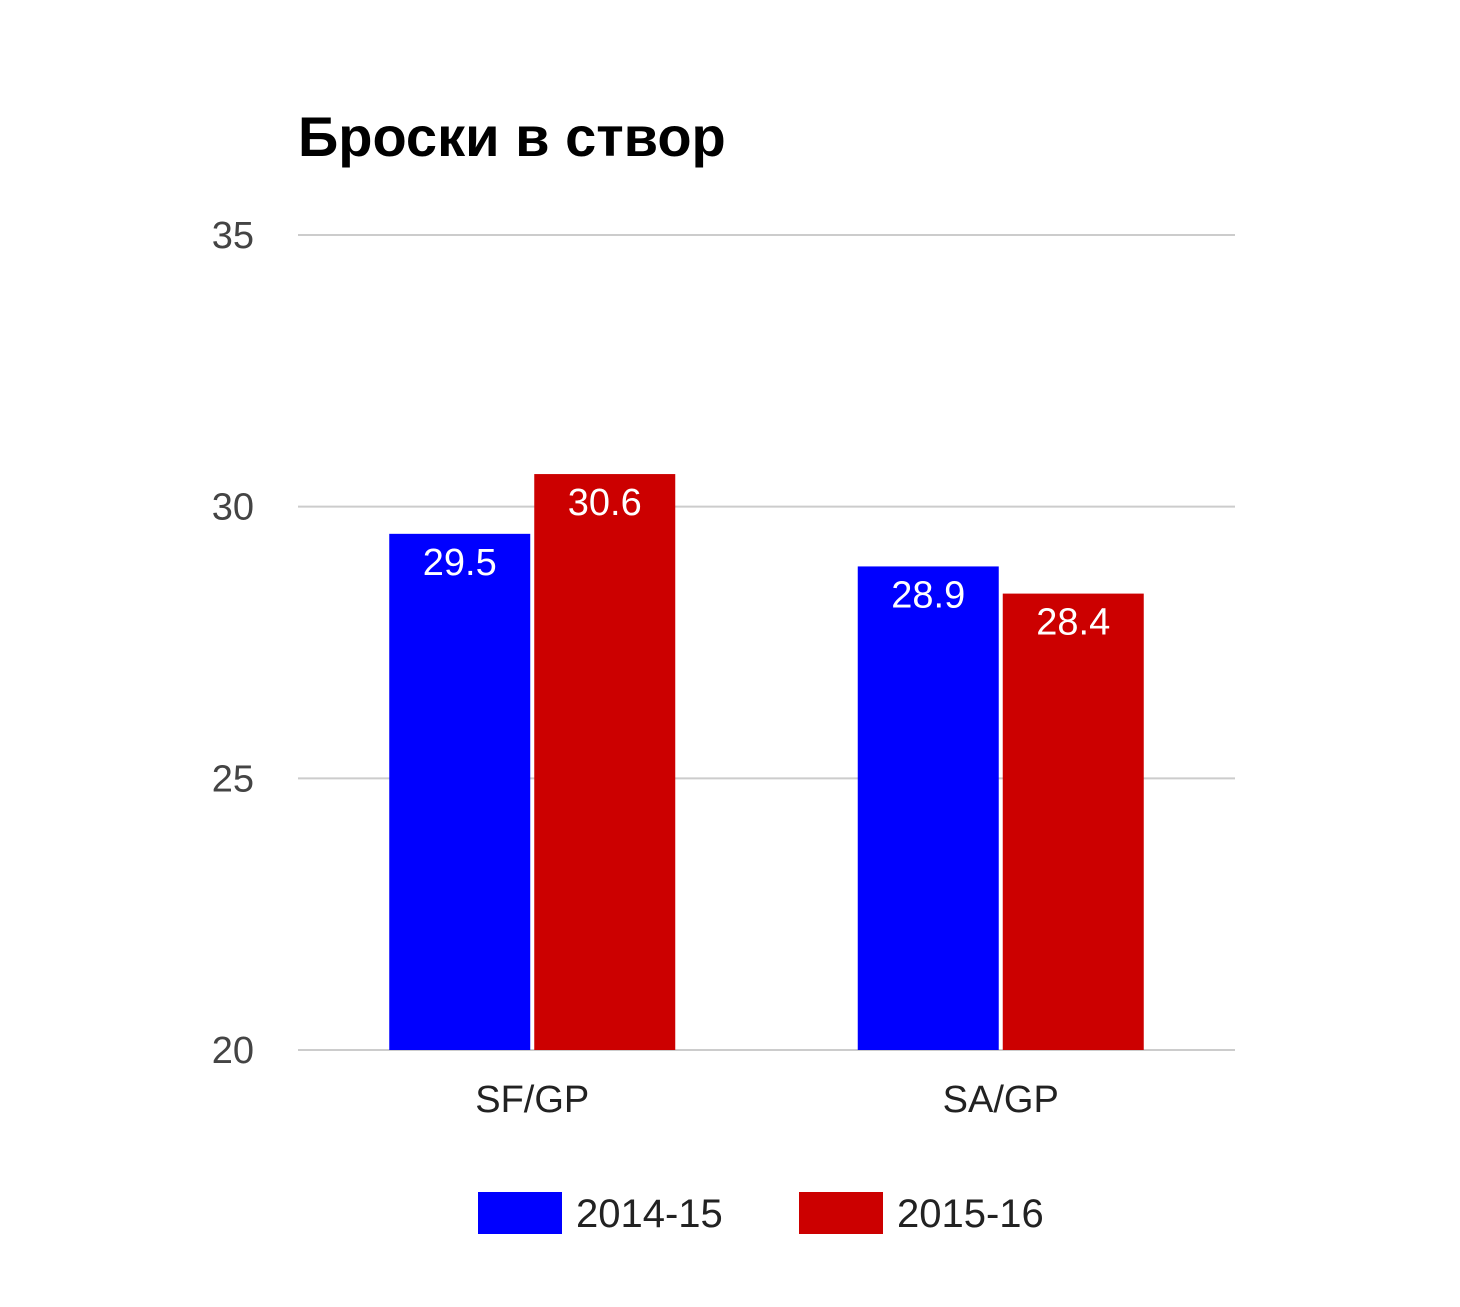  What do you see at coordinates (928, 595) in the screenshot?
I see `data-label: 28.9` at bounding box center [928, 595].